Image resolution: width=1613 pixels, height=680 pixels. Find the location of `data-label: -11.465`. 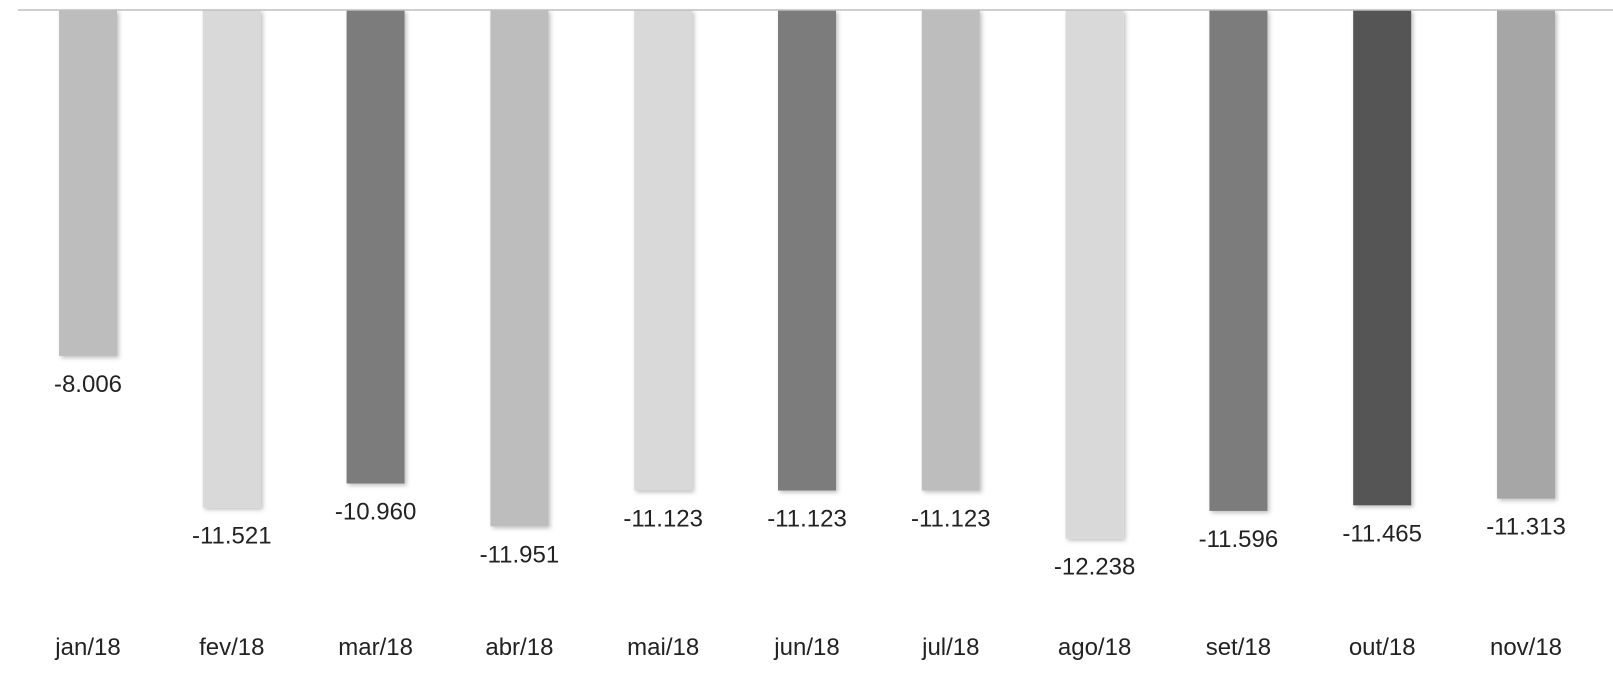

data-label: -11.465 is located at coordinates (1382, 533).